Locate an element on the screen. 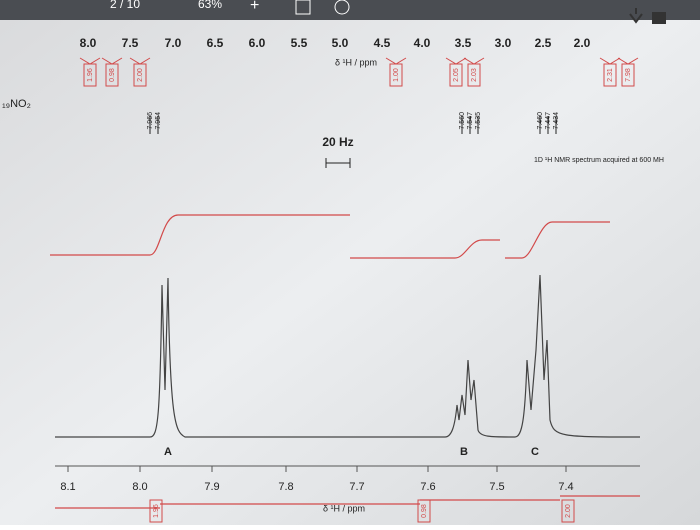 The height and width of the screenshot is (530, 700). top-tick-label: 7.5 is located at coordinates (130, 43).